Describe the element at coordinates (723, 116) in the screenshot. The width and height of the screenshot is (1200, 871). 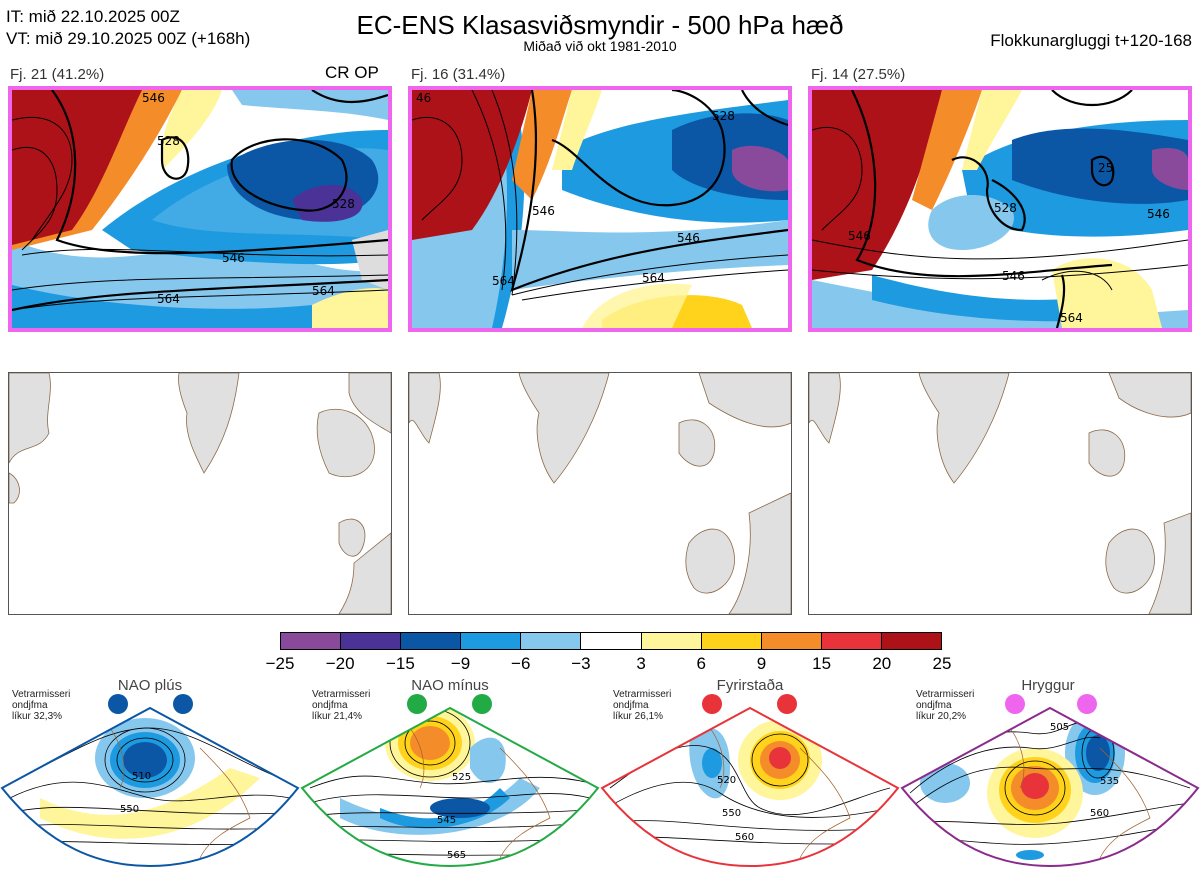
I see `cluster-2-contour-528: 528` at that location.